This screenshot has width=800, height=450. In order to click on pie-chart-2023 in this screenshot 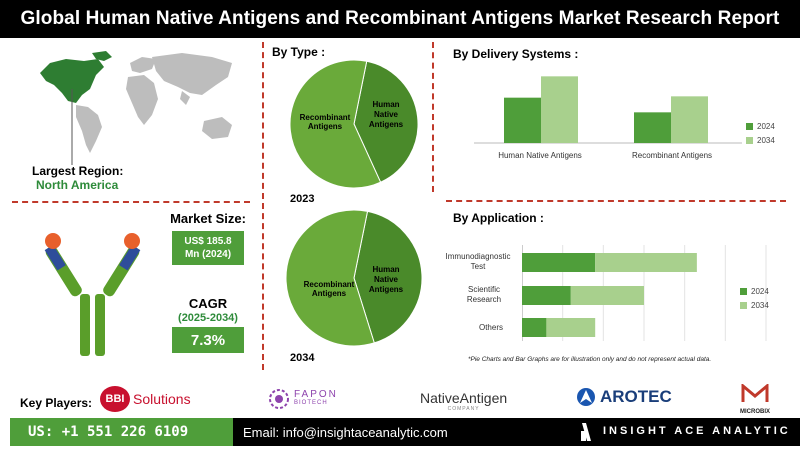, I will do `click(354, 124)`.